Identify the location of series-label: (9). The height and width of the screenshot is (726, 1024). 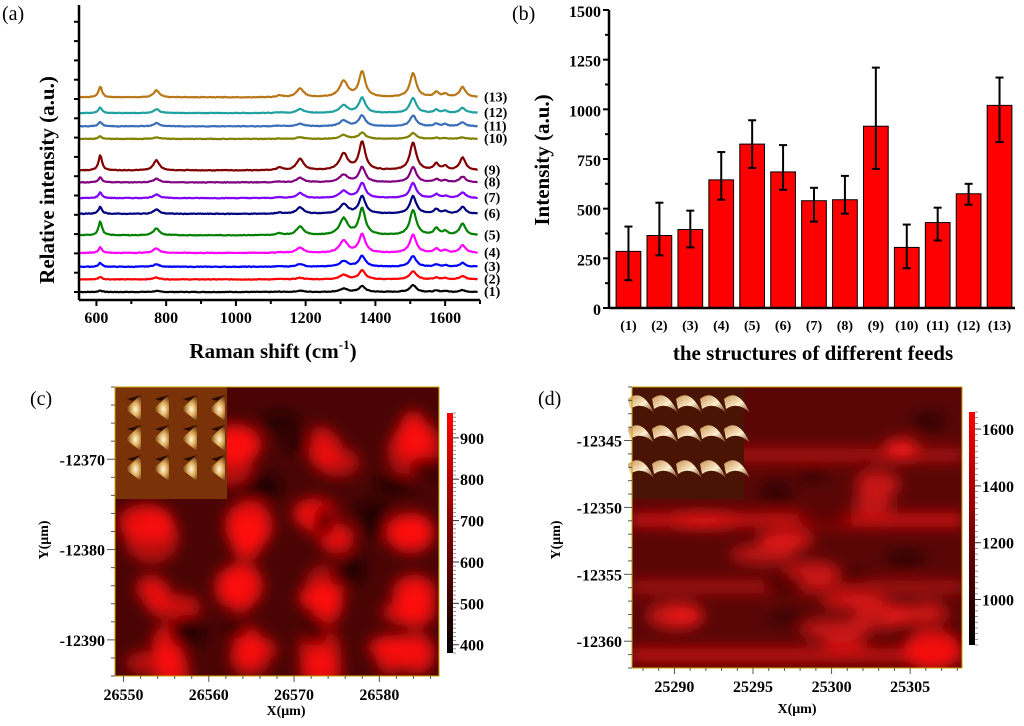
(492, 170).